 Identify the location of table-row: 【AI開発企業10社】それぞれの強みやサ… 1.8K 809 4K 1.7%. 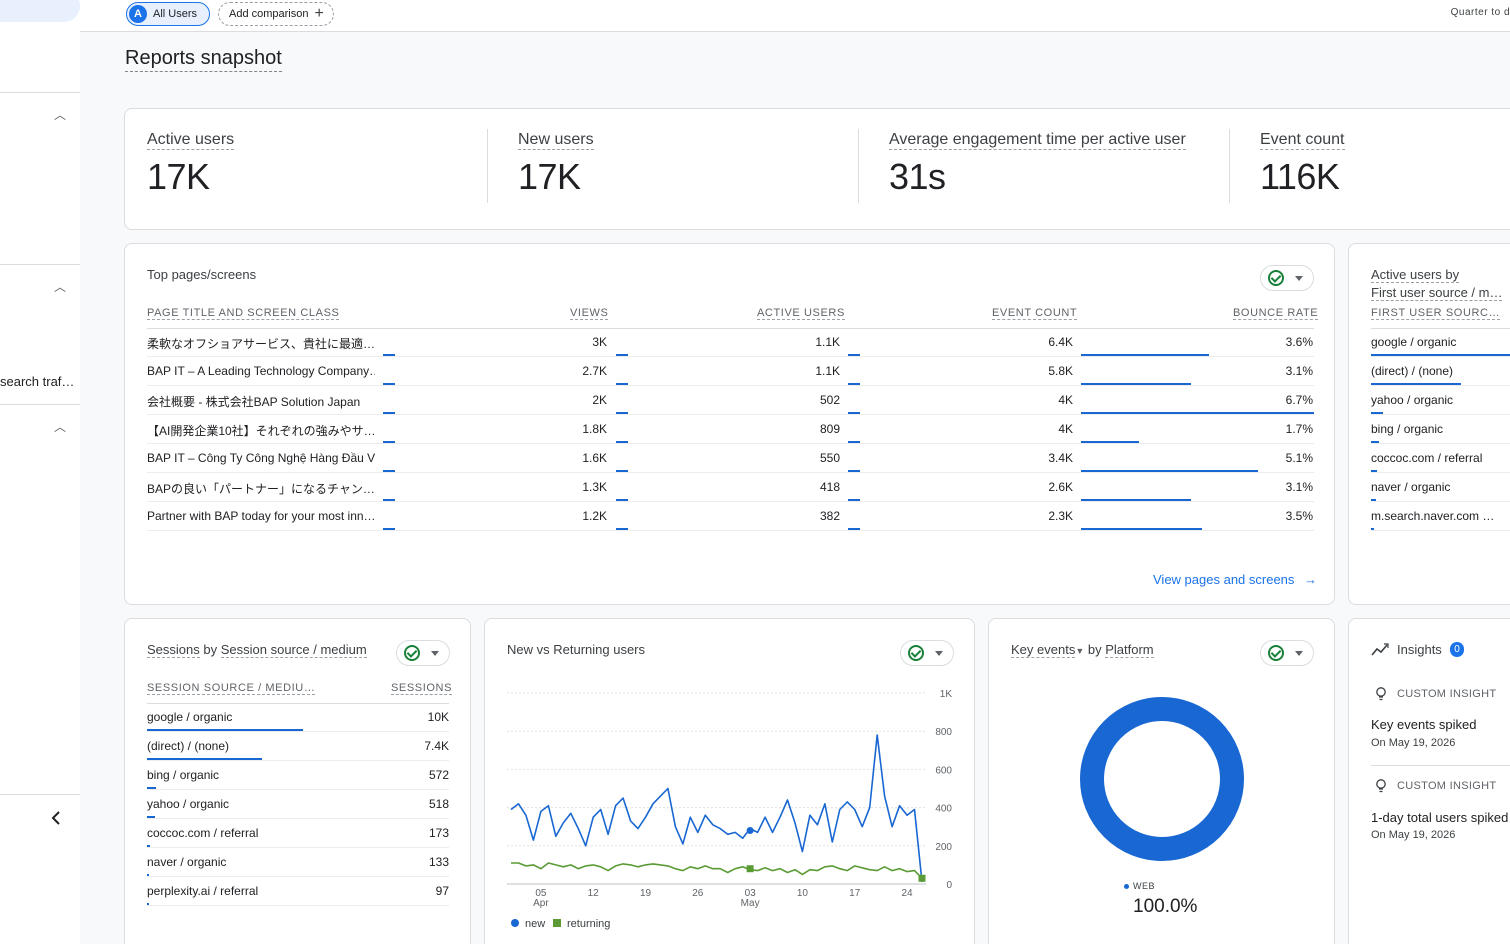
(729, 429).